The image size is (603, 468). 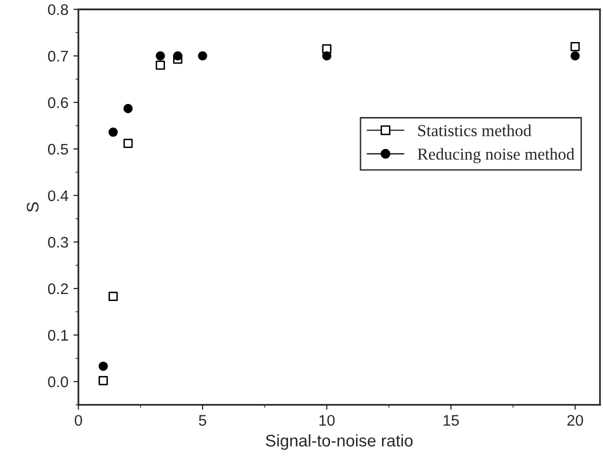 What do you see at coordinates (58, 288) in the screenshot?
I see `y-tick-label: 0.2` at bounding box center [58, 288].